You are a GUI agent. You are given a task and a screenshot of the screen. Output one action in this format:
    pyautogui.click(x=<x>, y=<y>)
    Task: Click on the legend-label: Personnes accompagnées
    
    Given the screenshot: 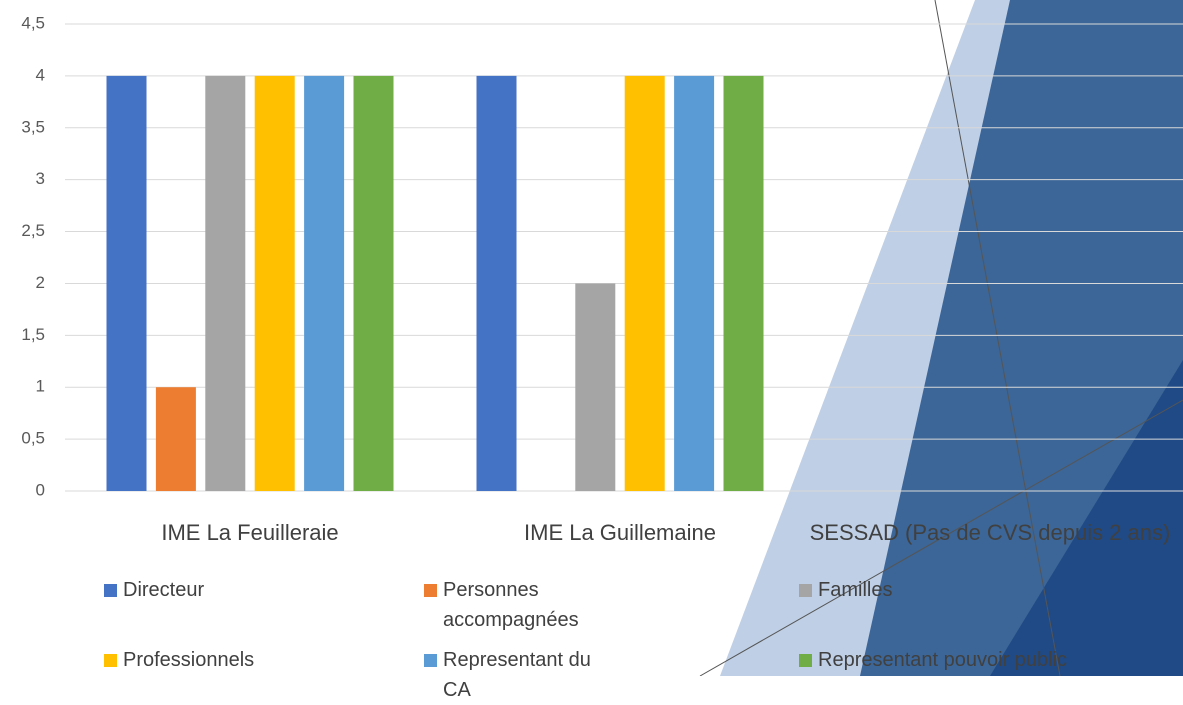 What is the action you would take?
    pyautogui.click(x=511, y=605)
    